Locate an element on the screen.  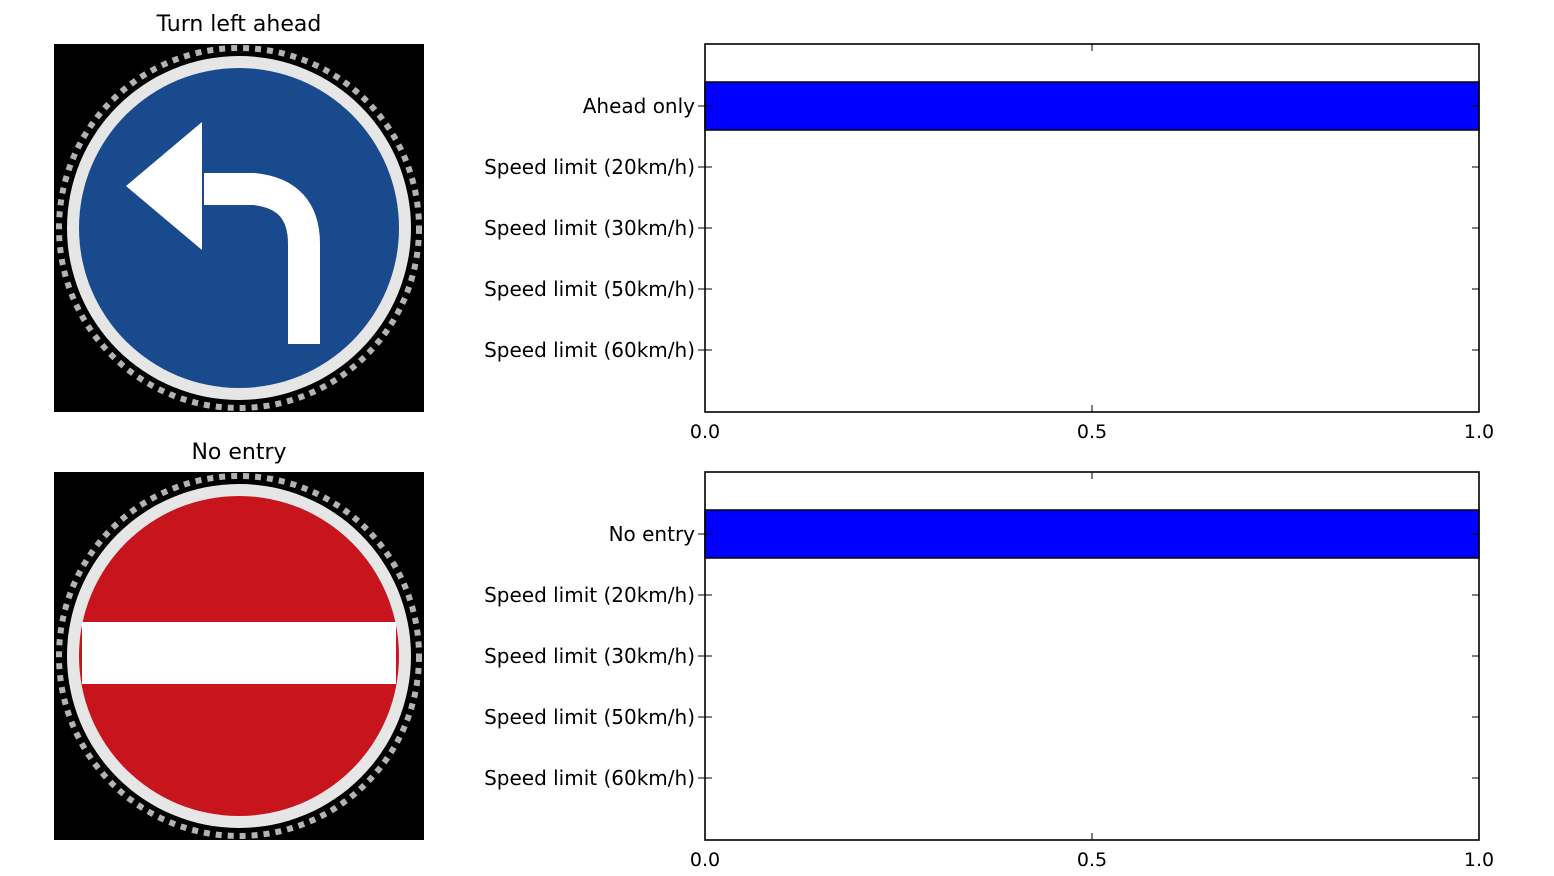
next-image-title-partial is located at coordinates (239, 871).